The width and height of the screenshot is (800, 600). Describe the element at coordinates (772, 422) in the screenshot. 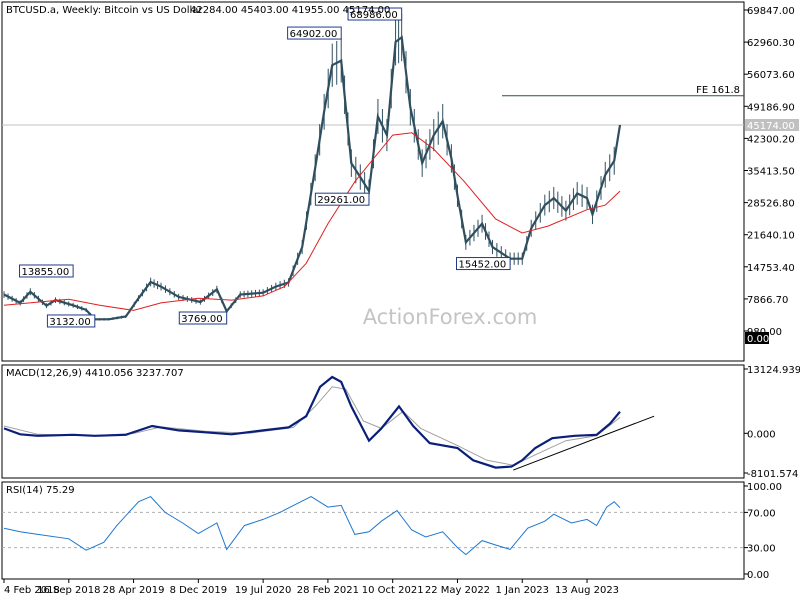

I see `macd-y-axis: 13124.939 0.000 -8101.574` at that location.